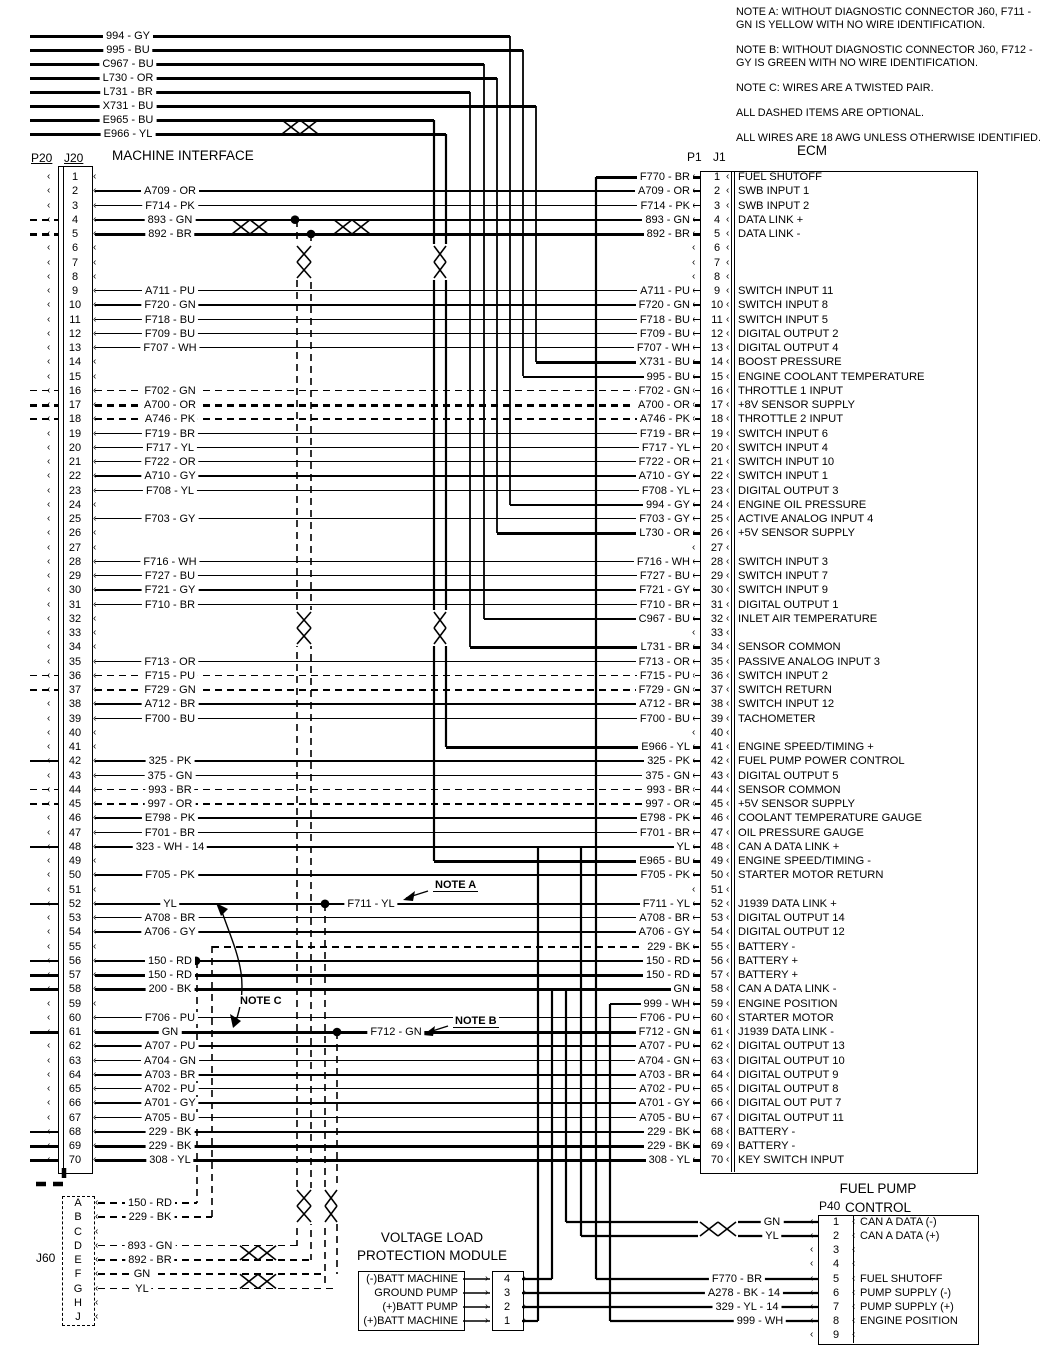  Describe the element at coordinates (128, 134) in the screenshot. I see `top-wire-label: E966 - YL` at that location.